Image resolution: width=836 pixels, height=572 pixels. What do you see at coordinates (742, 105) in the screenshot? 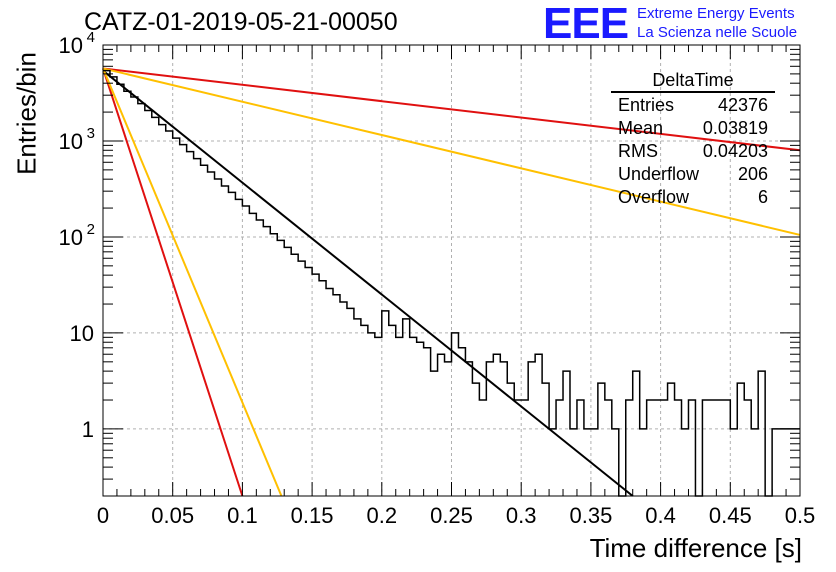
I see `stats-value: 42376` at bounding box center [742, 105].